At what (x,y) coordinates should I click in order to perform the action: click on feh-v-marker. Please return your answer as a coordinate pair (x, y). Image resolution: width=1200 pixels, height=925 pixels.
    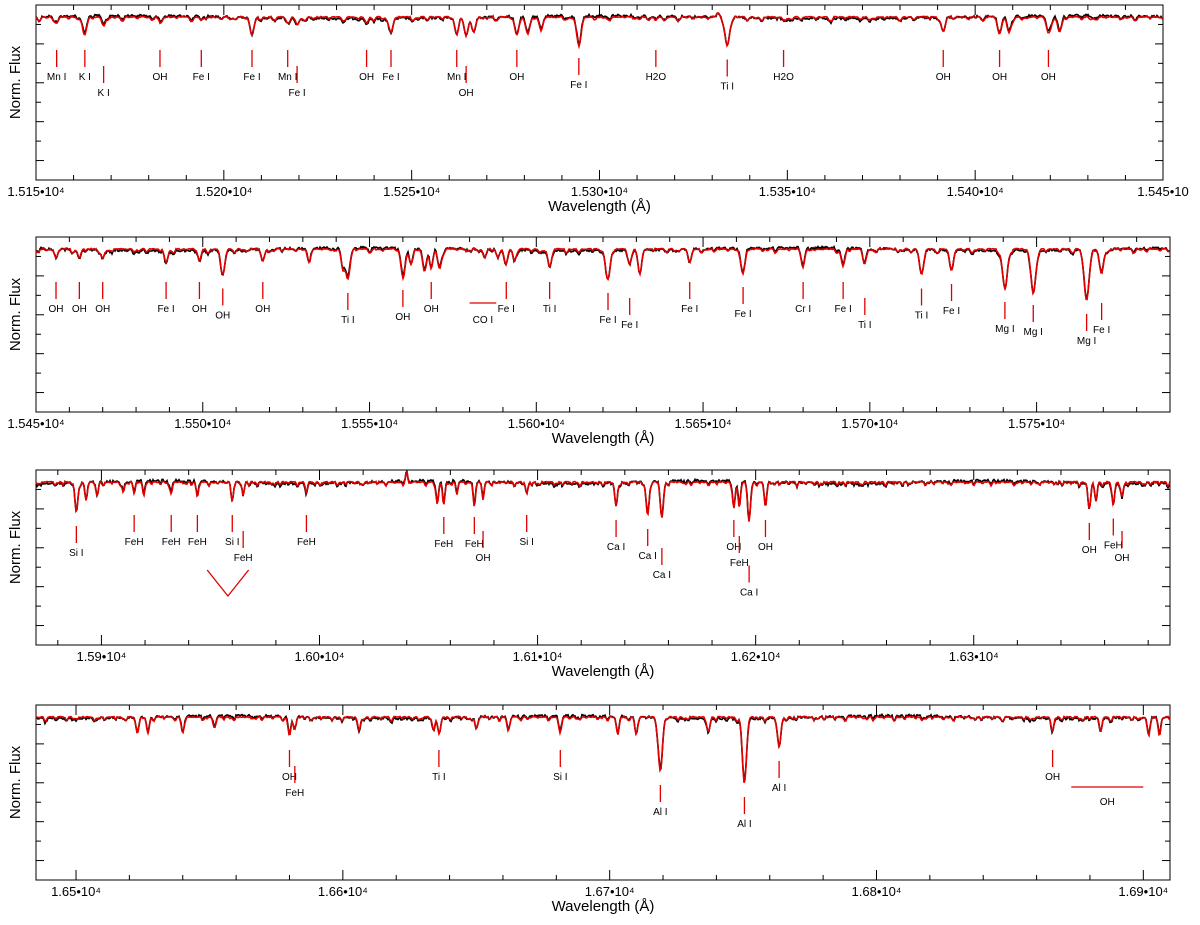
    Looking at the image, I should click on (228, 583).